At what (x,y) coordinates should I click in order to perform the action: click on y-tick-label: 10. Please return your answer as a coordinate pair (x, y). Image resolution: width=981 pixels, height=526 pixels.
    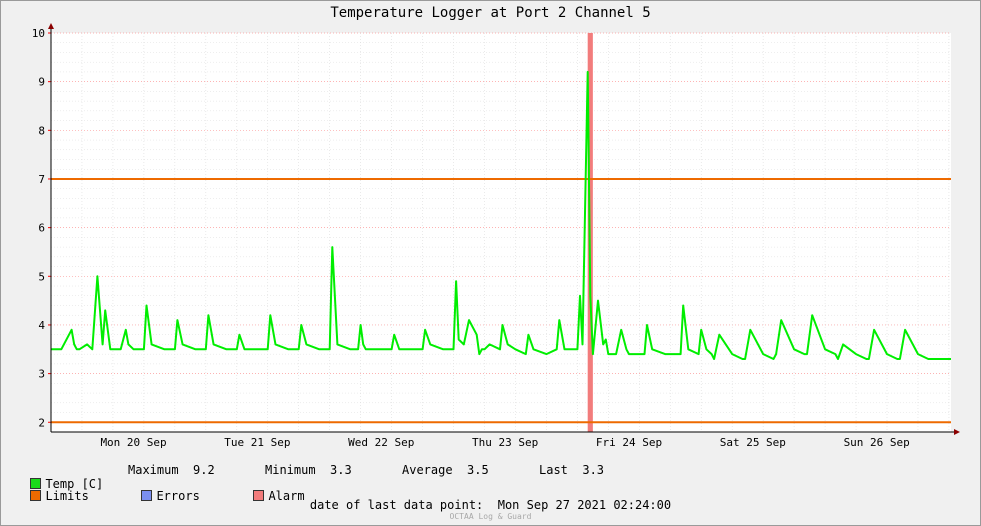
    Looking at the image, I should click on (38, 33).